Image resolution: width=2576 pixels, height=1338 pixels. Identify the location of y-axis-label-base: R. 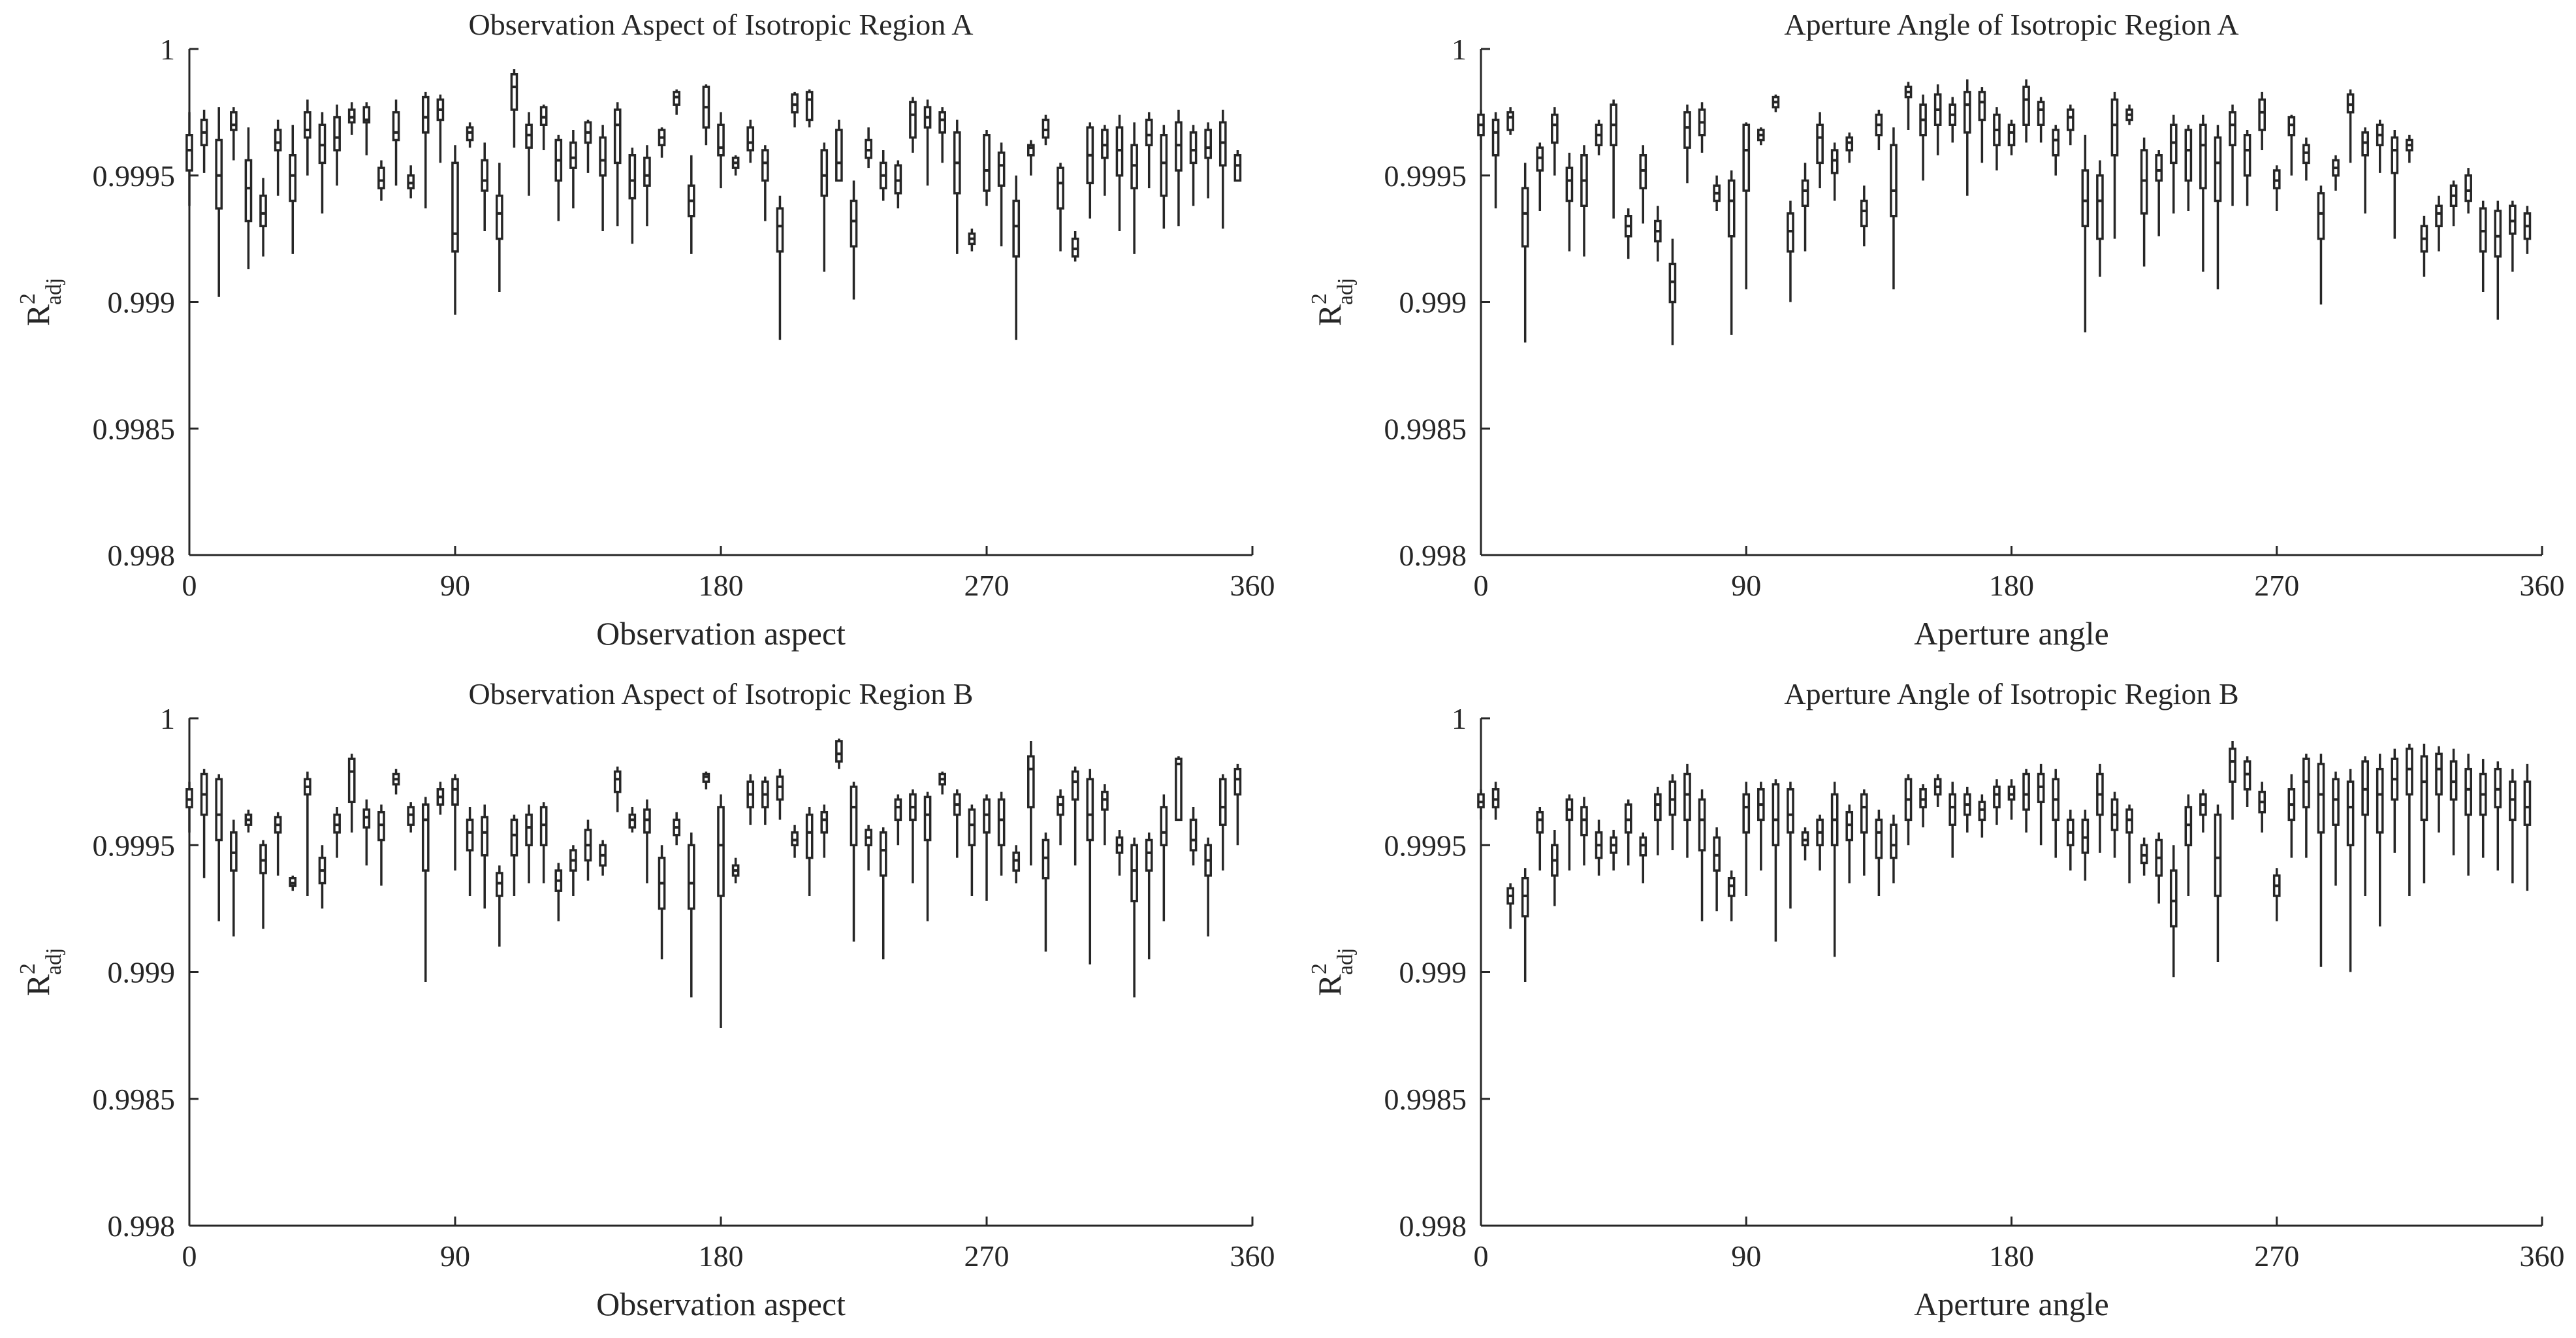
(38, 315).